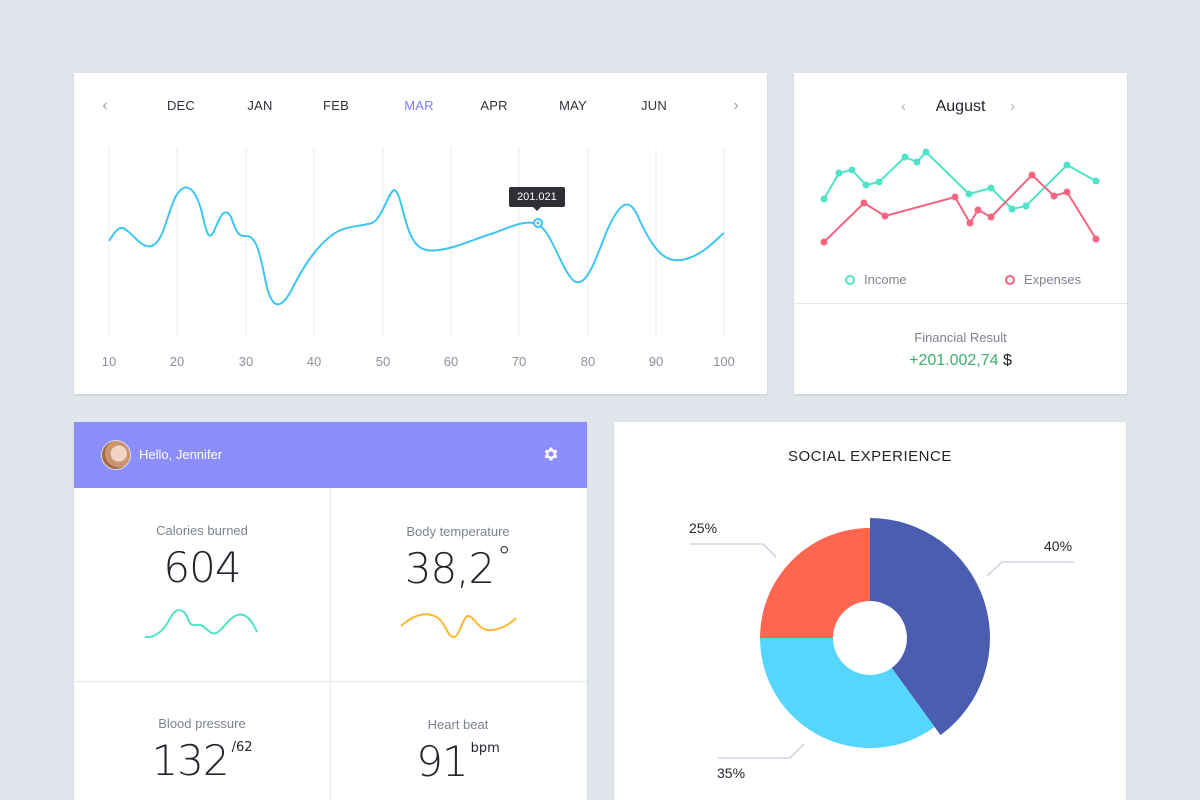 The height and width of the screenshot is (800, 1200). Describe the element at coordinates (181, 454) in the screenshot. I see `greeting: Hello, Jennifer` at that location.